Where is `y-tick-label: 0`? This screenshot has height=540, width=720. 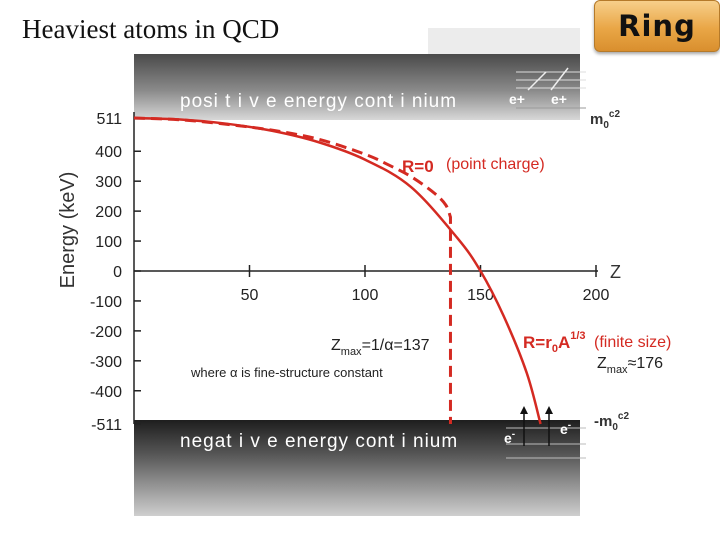
y-tick-label: 0 is located at coordinates (117, 272).